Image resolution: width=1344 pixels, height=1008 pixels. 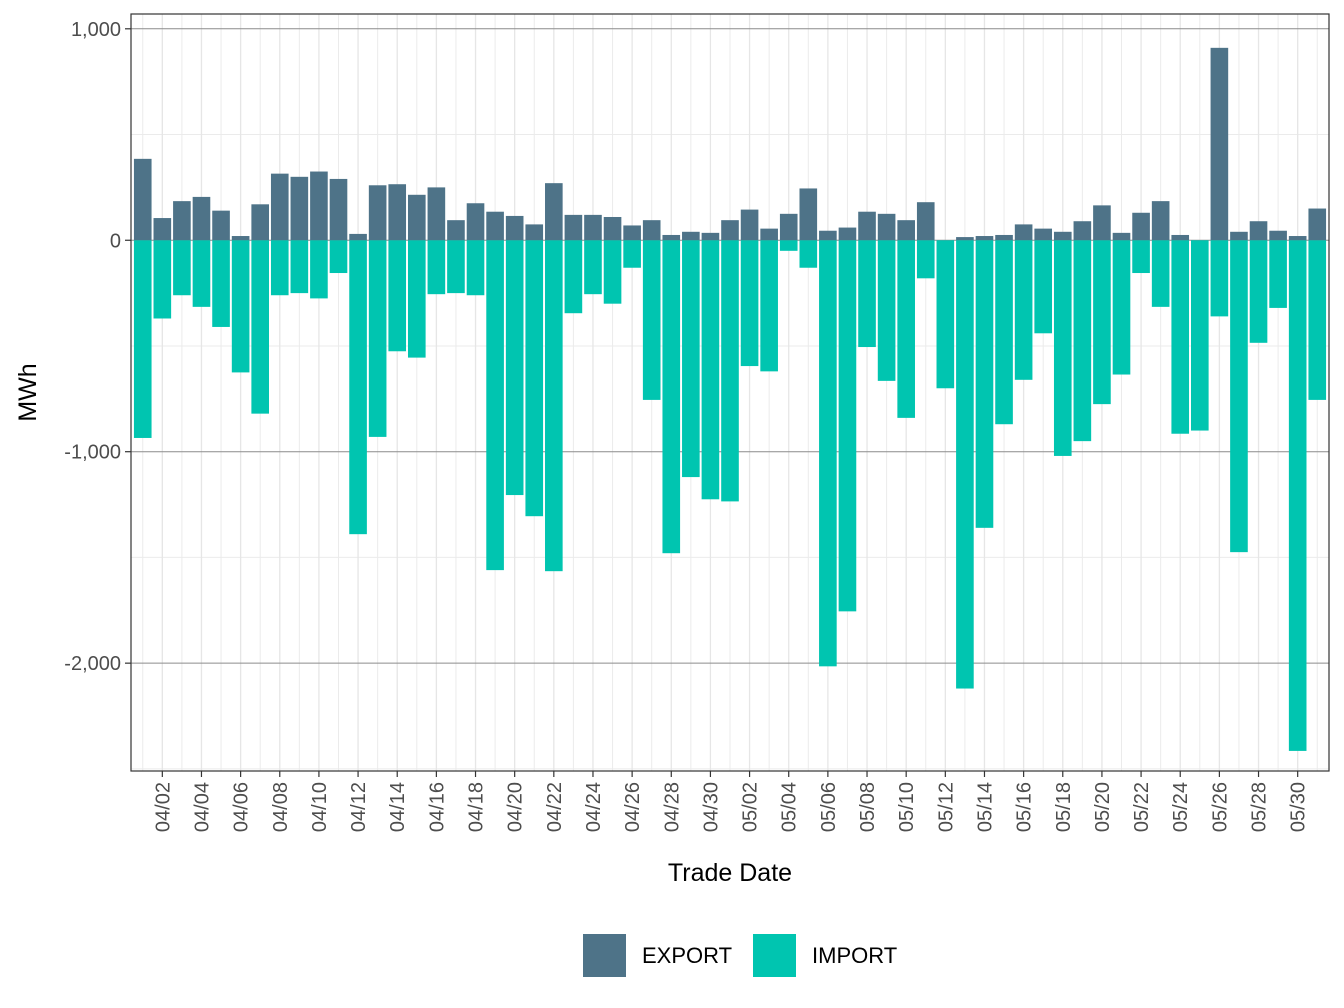 I want to click on x-tick-label: 05/20, so click(x=1103, y=807).